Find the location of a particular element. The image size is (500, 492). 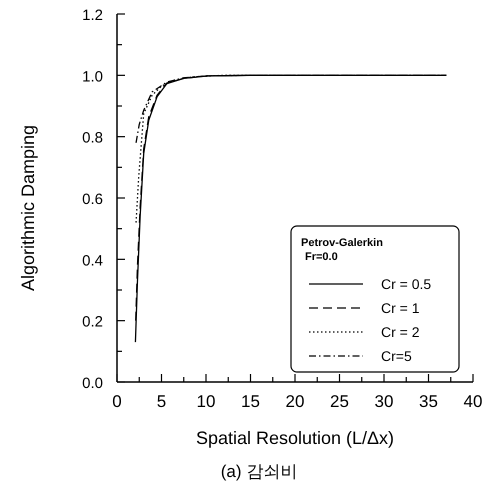

y-tick-label: 0.6 is located at coordinates (92, 199).